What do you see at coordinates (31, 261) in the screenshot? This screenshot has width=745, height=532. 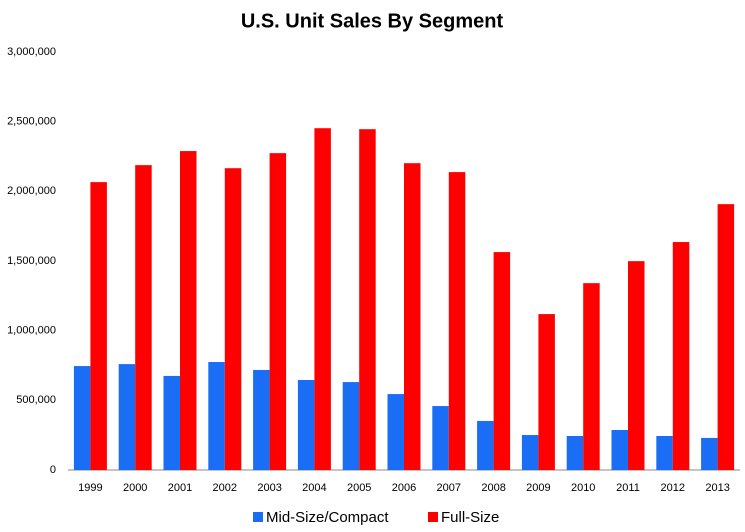 I see `y-tick-label: 1,500,000` at bounding box center [31, 261].